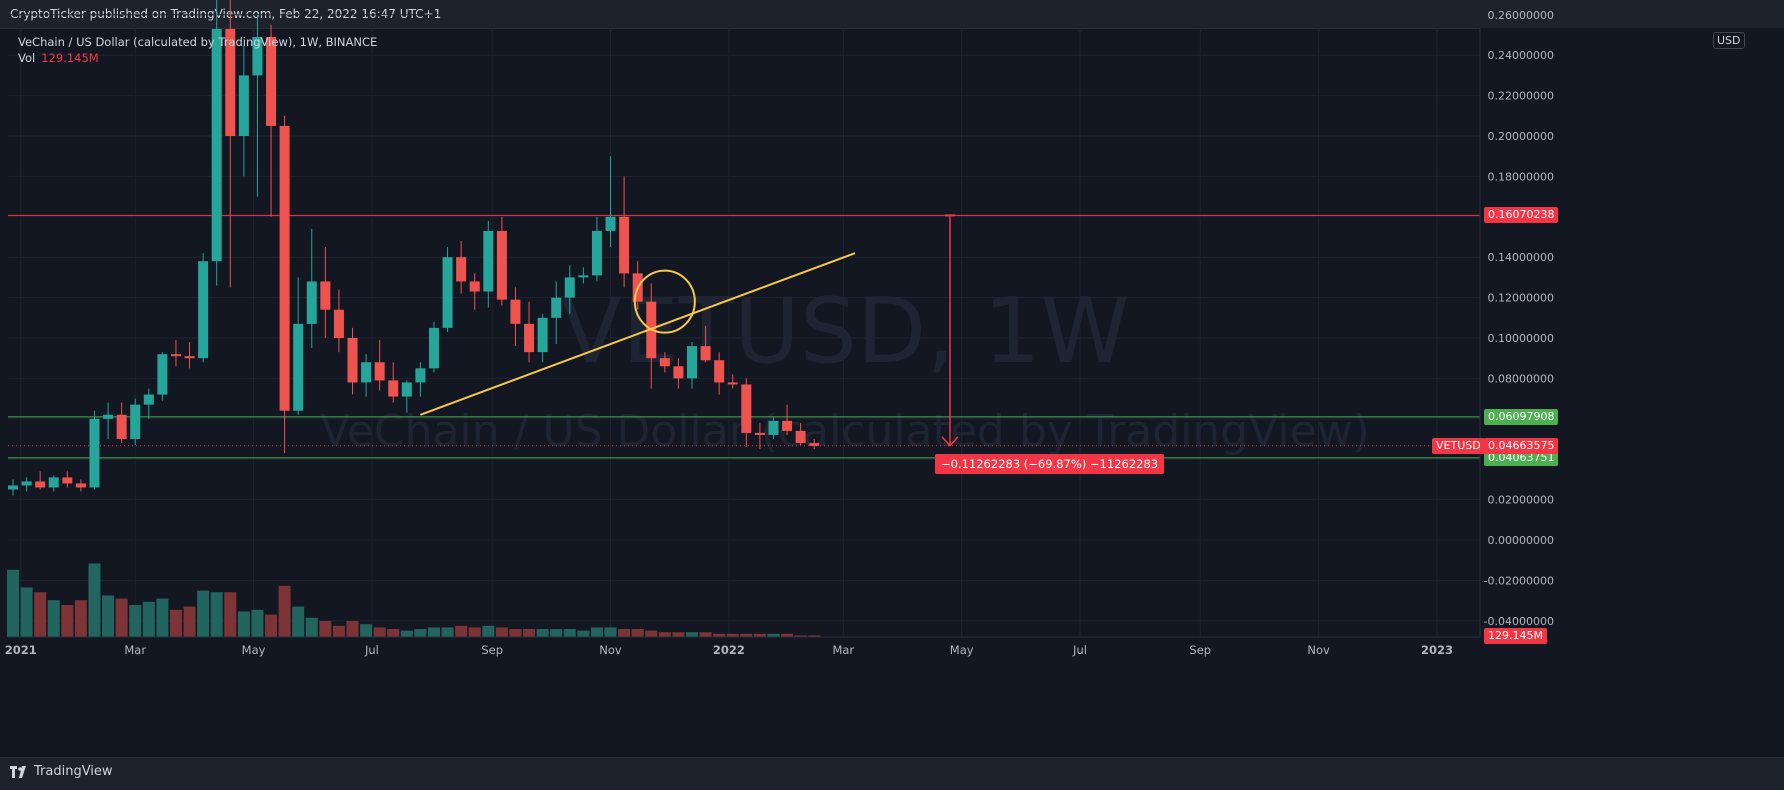 The image size is (1784, 790). I want to click on price-tick-label: 0.12000000, so click(1521, 298).